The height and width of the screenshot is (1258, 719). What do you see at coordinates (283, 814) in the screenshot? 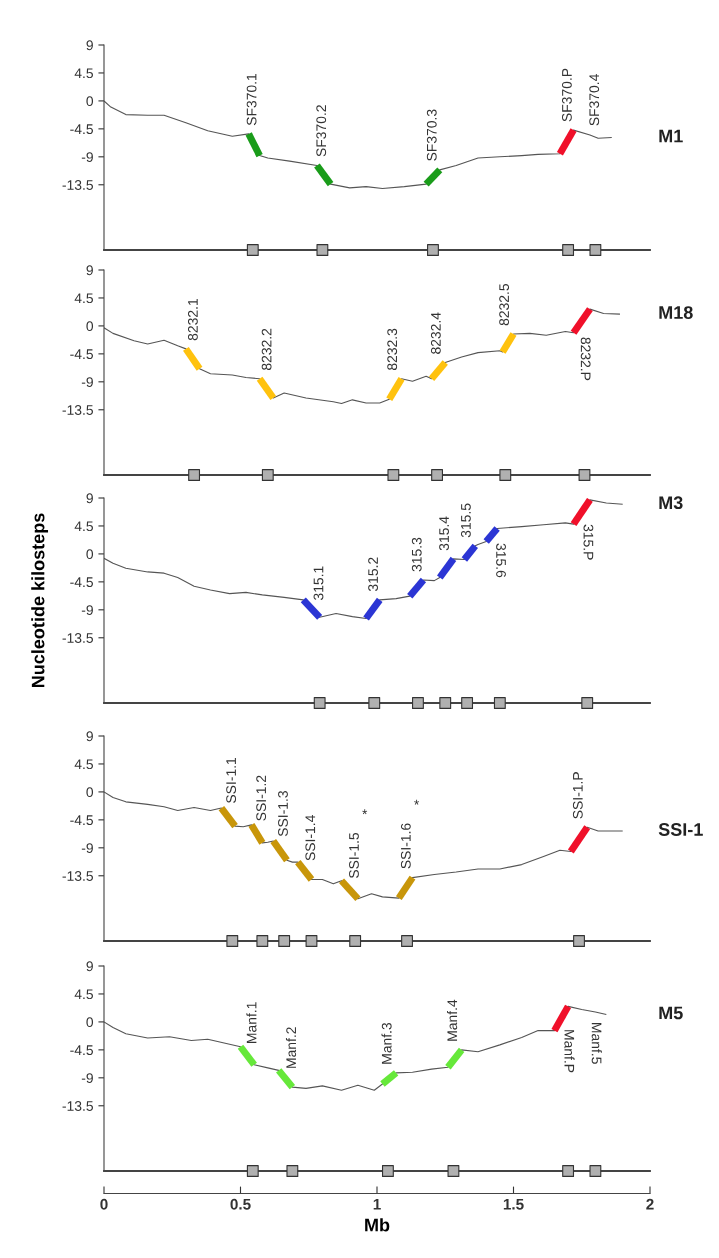
I see `annotation: SSI-1.3` at bounding box center [283, 814].